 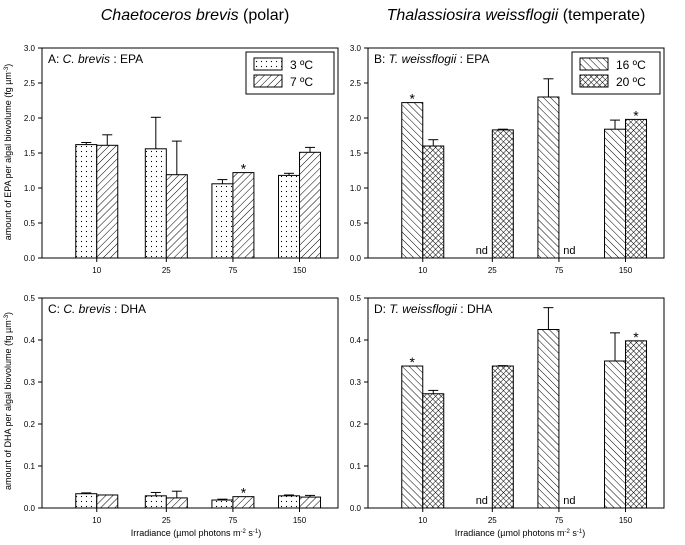 What do you see at coordinates (631, 82) in the screenshot?
I see `legend-label: 20 ºC` at bounding box center [631, 82].